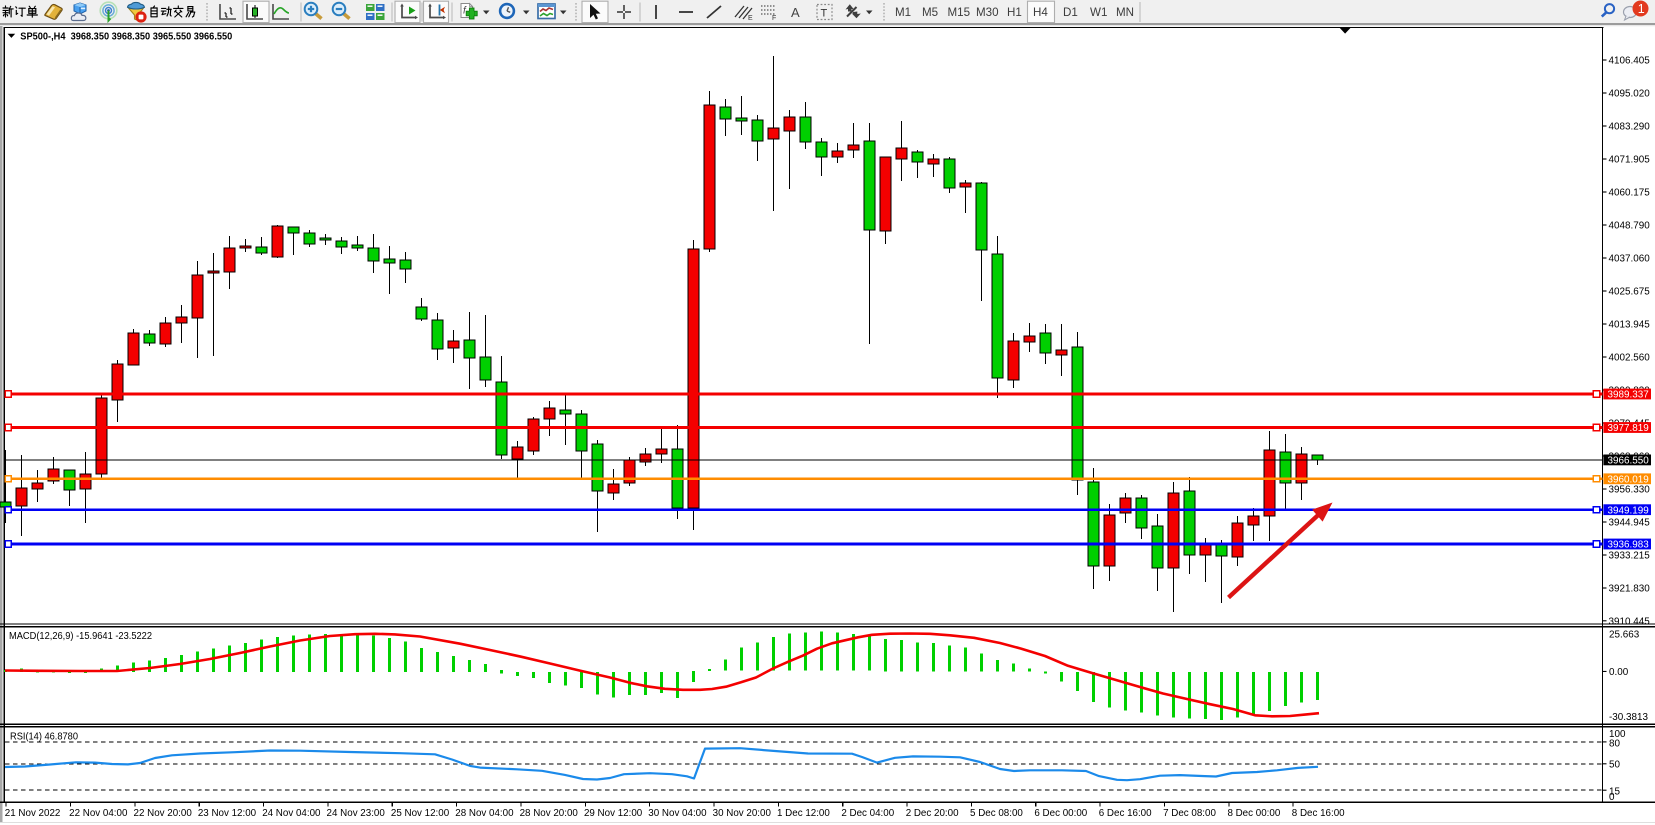 The image size is (1655, 825). What do you see at coordinates (1060, 813) in the screenshot?
I see `svg-text: 6 Dec 00:00` at bounding box center [1060, 813].